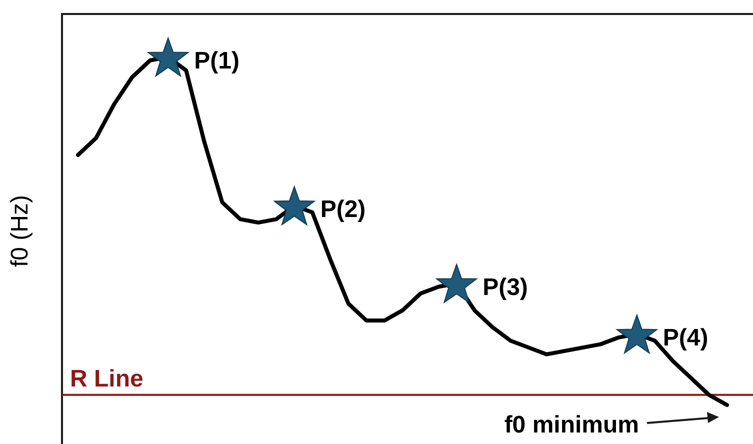 The height and width of the screenshot is (444, 753). Describe the element at coordinates (343, 210) in the screenshot. I see `annotation: P(2)` at that location.